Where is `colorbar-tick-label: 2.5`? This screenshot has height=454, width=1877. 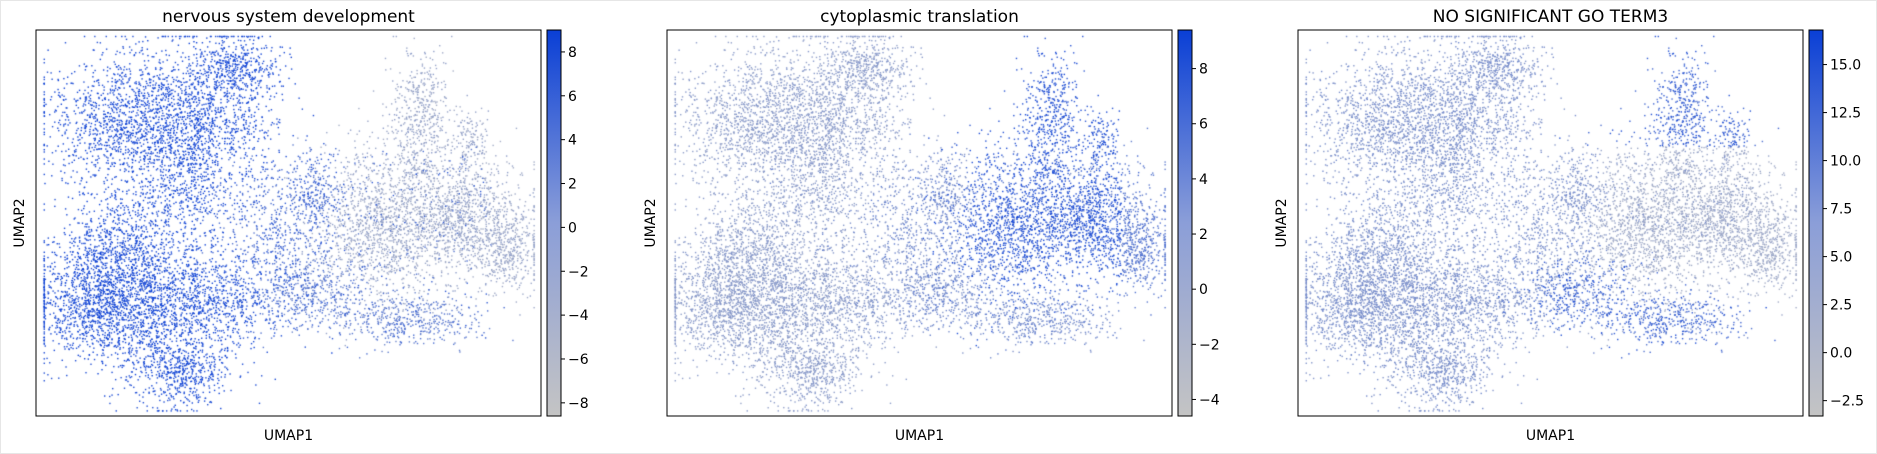
colorbar-tick-label: 2.5 is located at coordinates (1841, 306).